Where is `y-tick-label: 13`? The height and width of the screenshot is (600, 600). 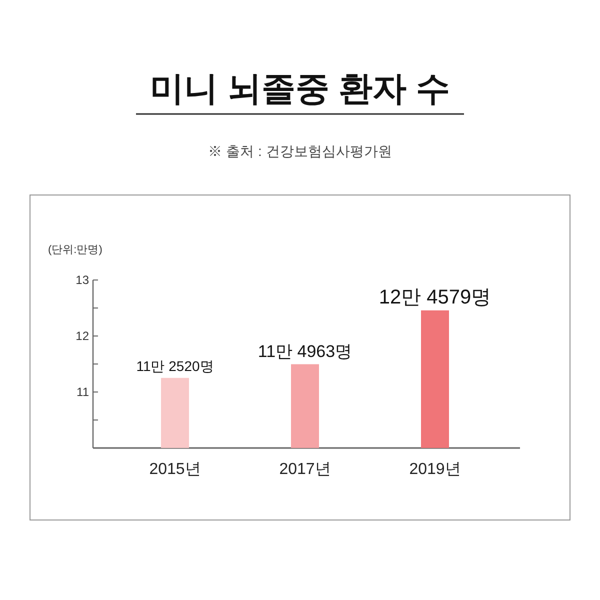
y-tick-label: 13 is located at coordinates (83, 280).